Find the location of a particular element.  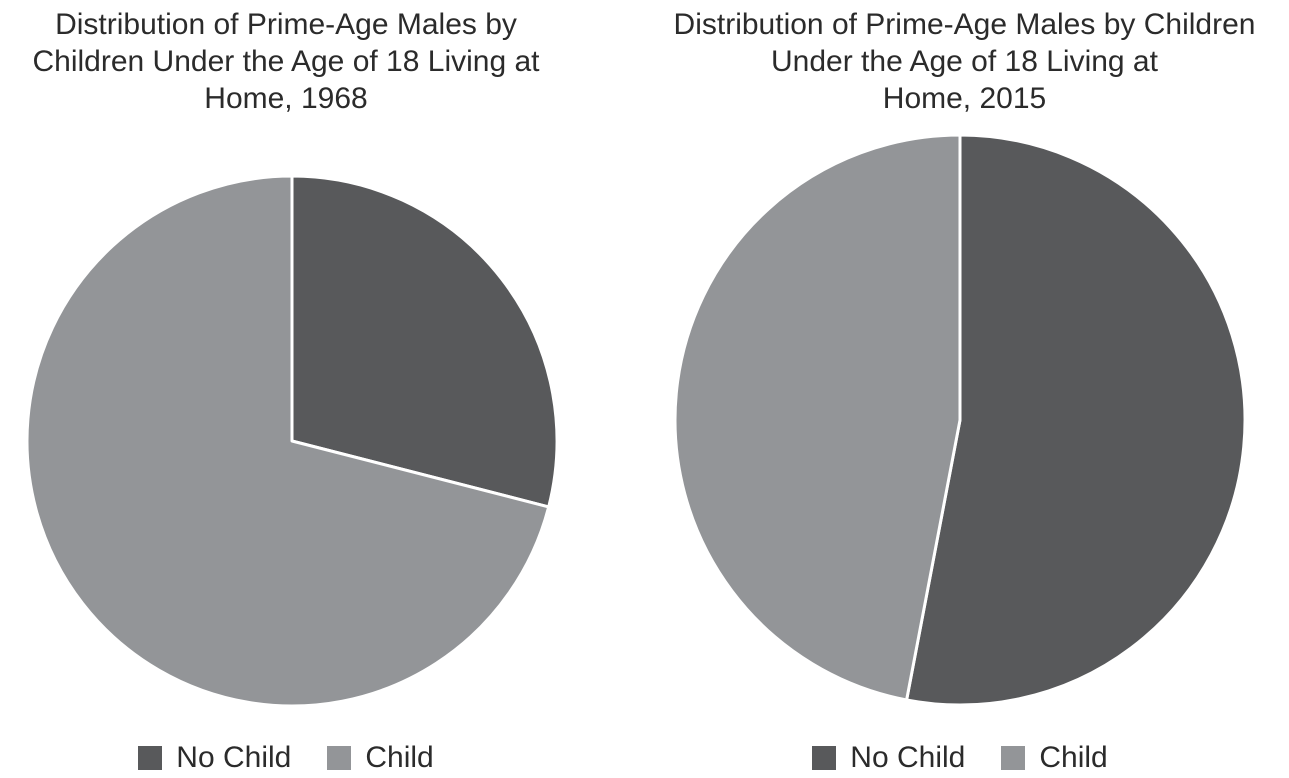

legend-label-child-1968: Child is located at coordinates (399, 757).